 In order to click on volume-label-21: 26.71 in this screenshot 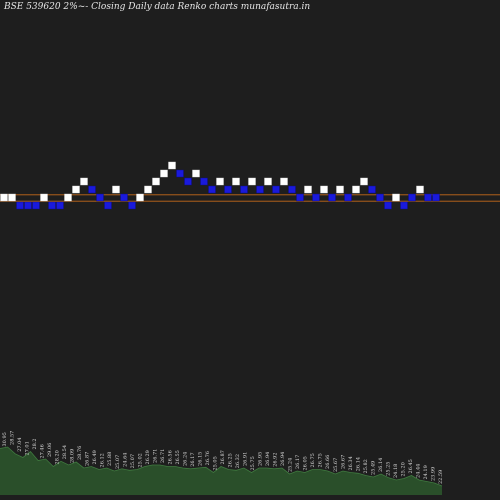, I will do `click(163, 456)`.